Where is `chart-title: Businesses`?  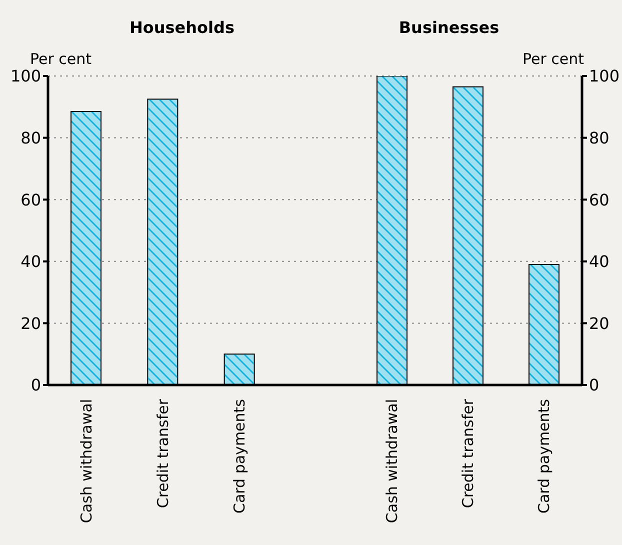 chart-title: Businesses is located at coordinates (449, 27).